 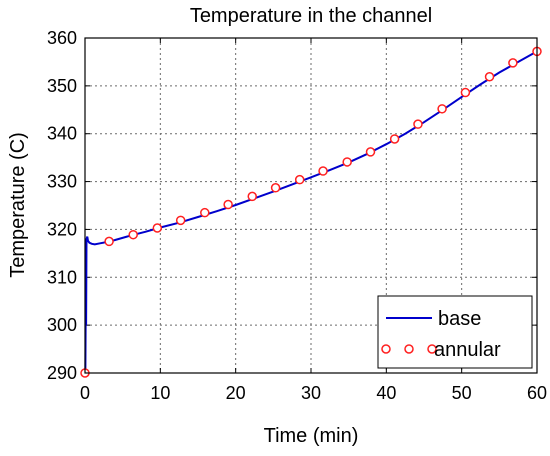 I want to click on y-tick-label: 300, so click(x=62, y=325).